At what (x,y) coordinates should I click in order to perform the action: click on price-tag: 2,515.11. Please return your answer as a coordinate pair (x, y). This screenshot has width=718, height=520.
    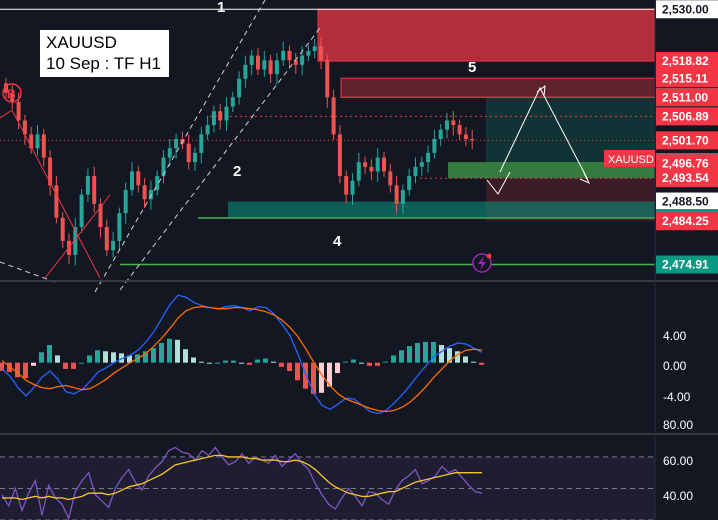
    Looking at the image, I should click on (685, 78).